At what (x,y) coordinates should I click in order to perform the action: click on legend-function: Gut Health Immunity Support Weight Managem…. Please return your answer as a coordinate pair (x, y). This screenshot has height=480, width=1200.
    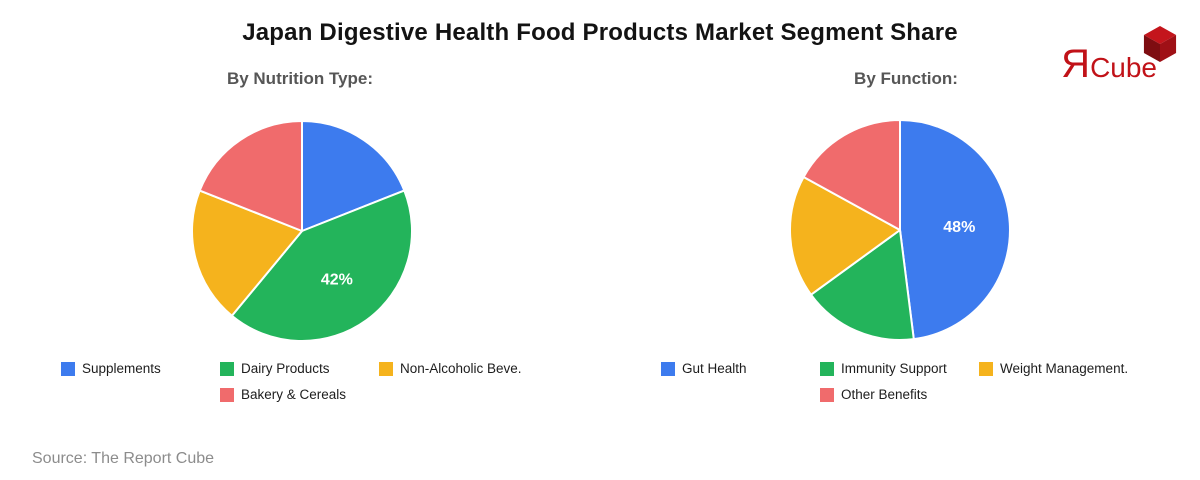
    Looking at the image, I should click on (894, 381).